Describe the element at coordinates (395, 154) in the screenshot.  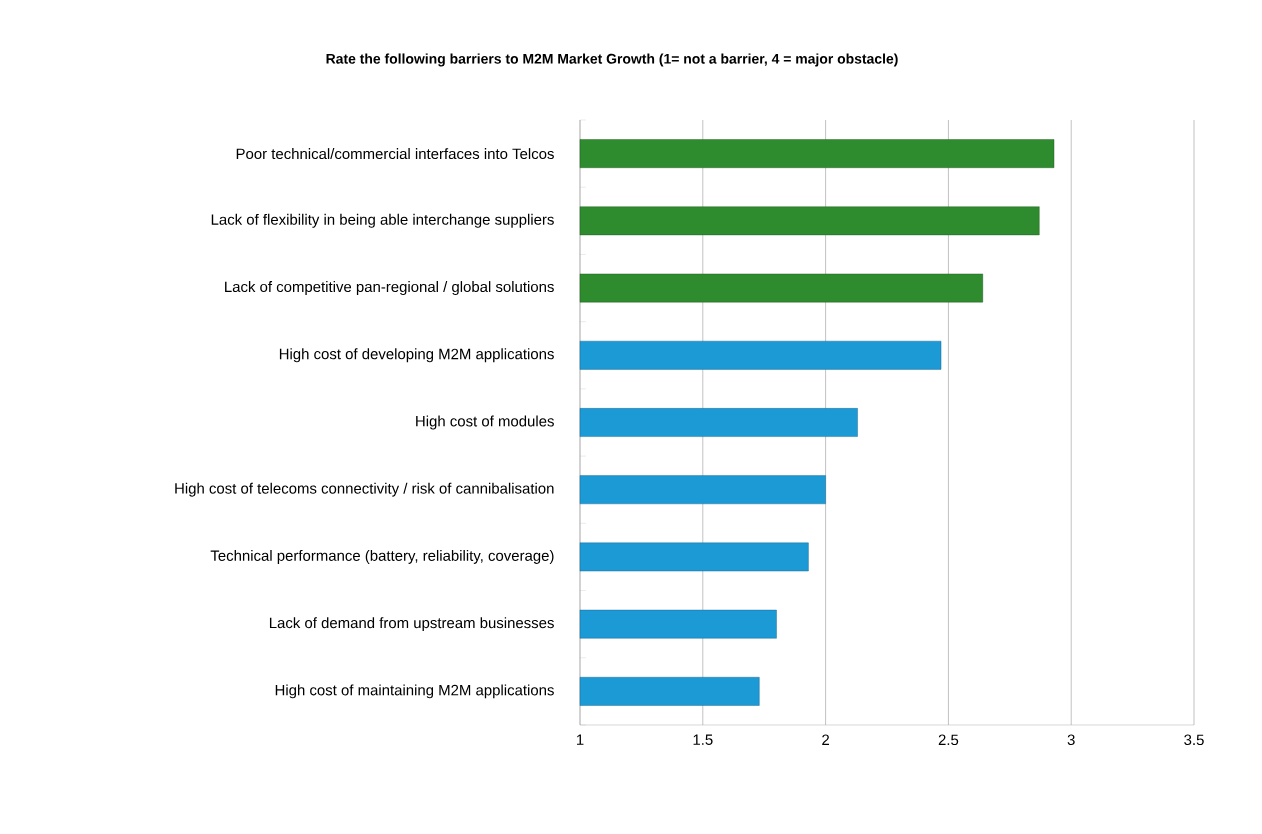
I see `y-tick-label: Poor technical/commercial interfaces into Telcos` at that location.